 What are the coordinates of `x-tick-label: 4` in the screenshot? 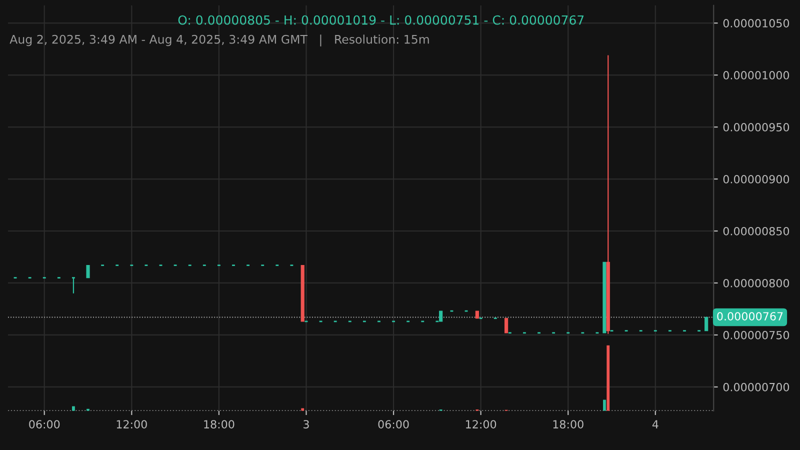 It's located at (655, 424).